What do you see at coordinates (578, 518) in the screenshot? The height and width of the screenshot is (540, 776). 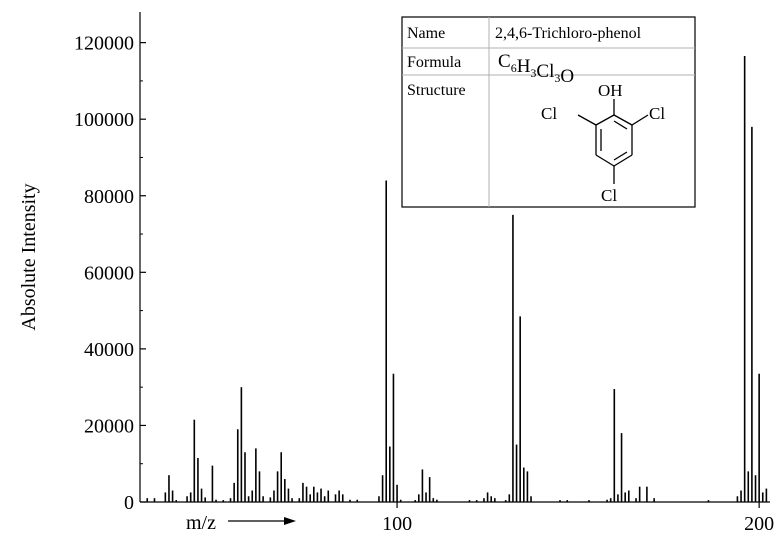 I see `x-axis-ticks: 100 200` at bounding box center [578, 518].